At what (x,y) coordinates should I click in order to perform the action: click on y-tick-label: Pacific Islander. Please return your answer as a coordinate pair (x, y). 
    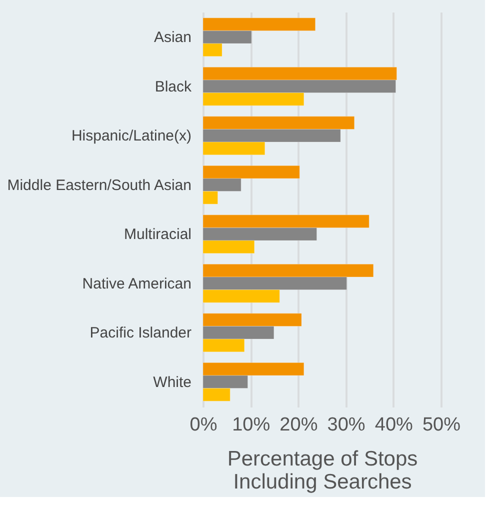
    Looking at the image, I should click on (141, 333).